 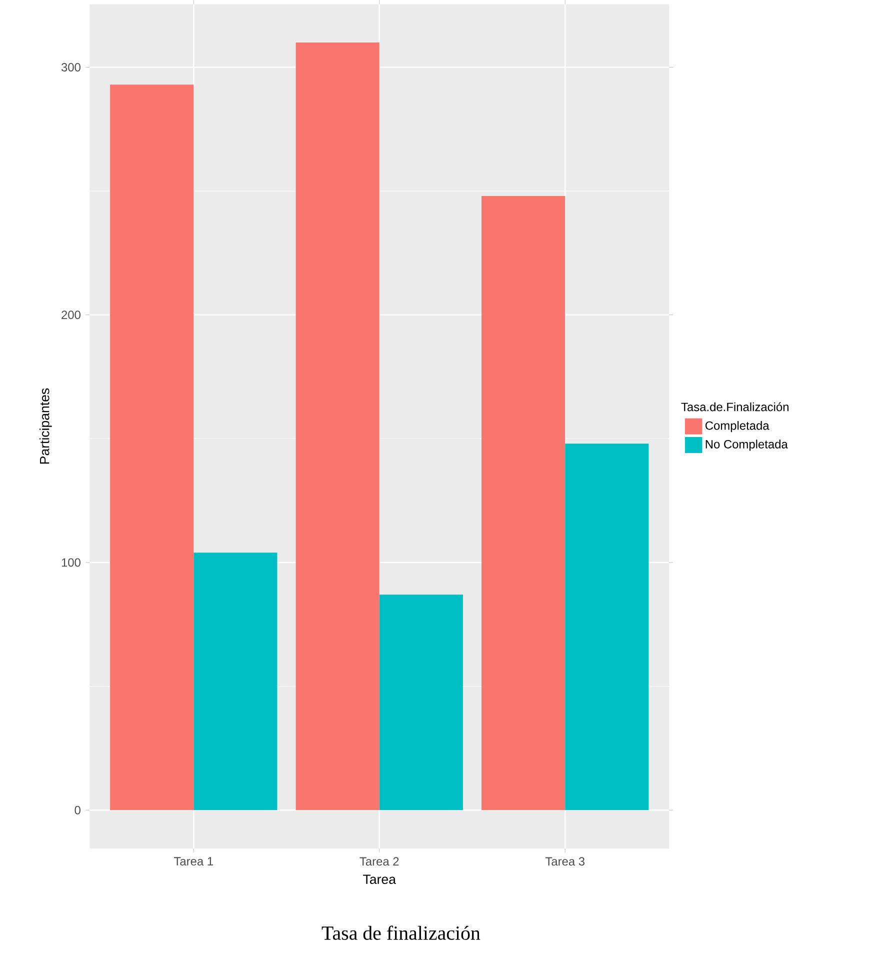 I want to click on y-tick-label: 300, so click(x=70, y=67).